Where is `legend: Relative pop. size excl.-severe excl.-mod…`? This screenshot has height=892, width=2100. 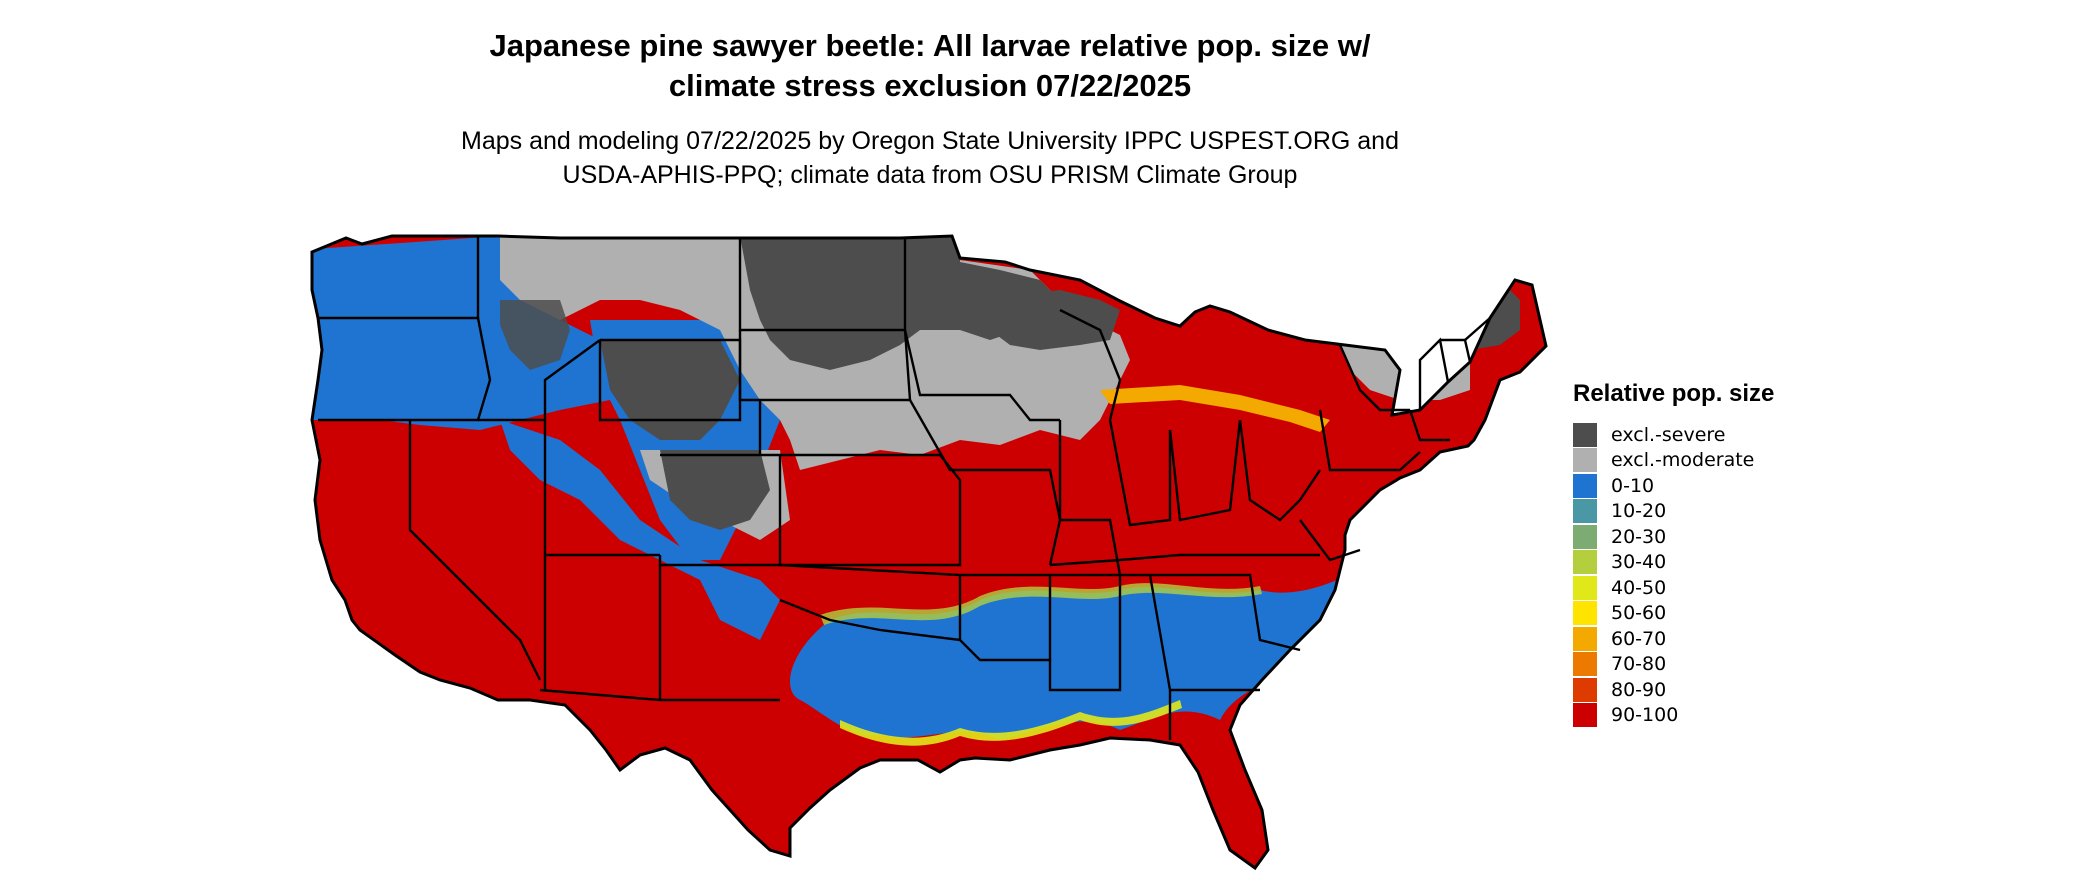 legend: Relative pop. size excl.-severe excl.-mod… is located at coordinates (1673, 554).